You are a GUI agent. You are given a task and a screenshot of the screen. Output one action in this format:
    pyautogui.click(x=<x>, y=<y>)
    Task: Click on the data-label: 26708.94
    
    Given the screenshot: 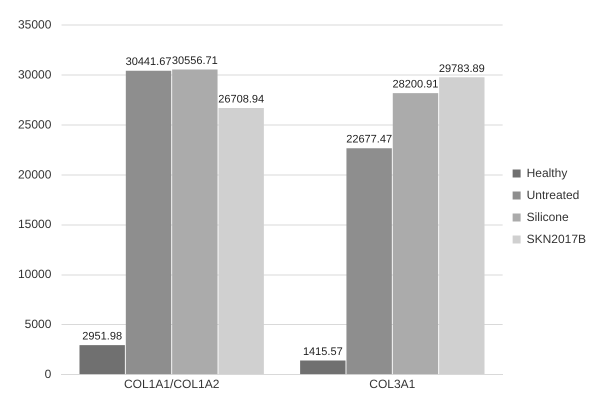 What is the action you would take?
    pyautogui.click(x=241, y=100)
    